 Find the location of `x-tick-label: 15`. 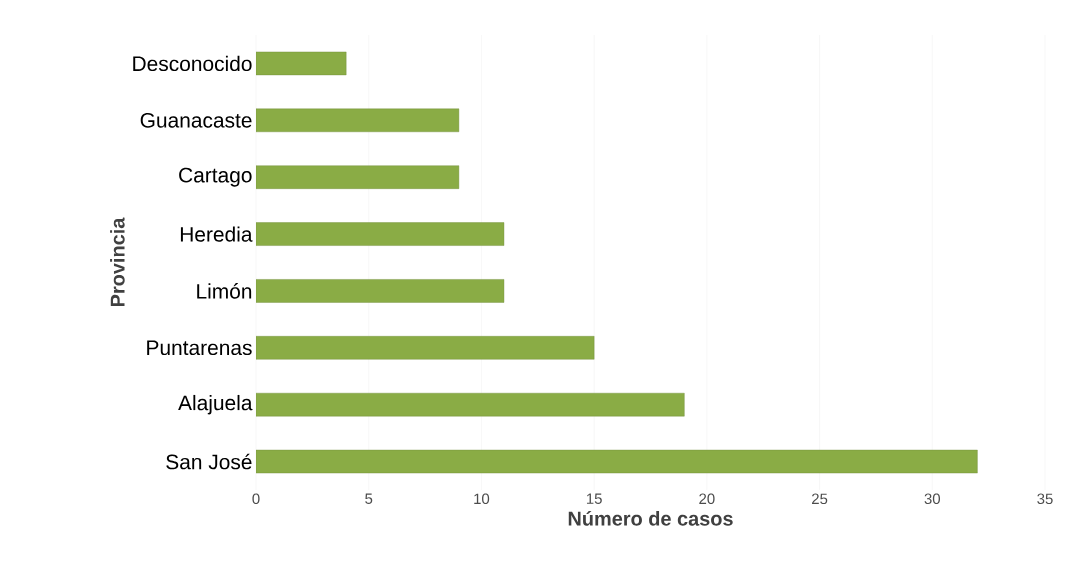

x-tick-label: 15 is located at coordinates (594, 498).